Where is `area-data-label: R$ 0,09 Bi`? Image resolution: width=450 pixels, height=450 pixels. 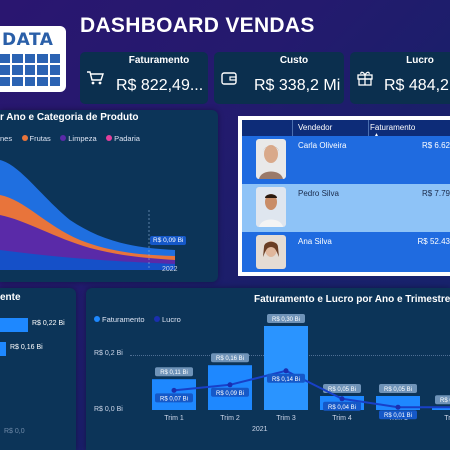 area-data-label: R$ 0,09 Bi is located at coordinates (168, 240).